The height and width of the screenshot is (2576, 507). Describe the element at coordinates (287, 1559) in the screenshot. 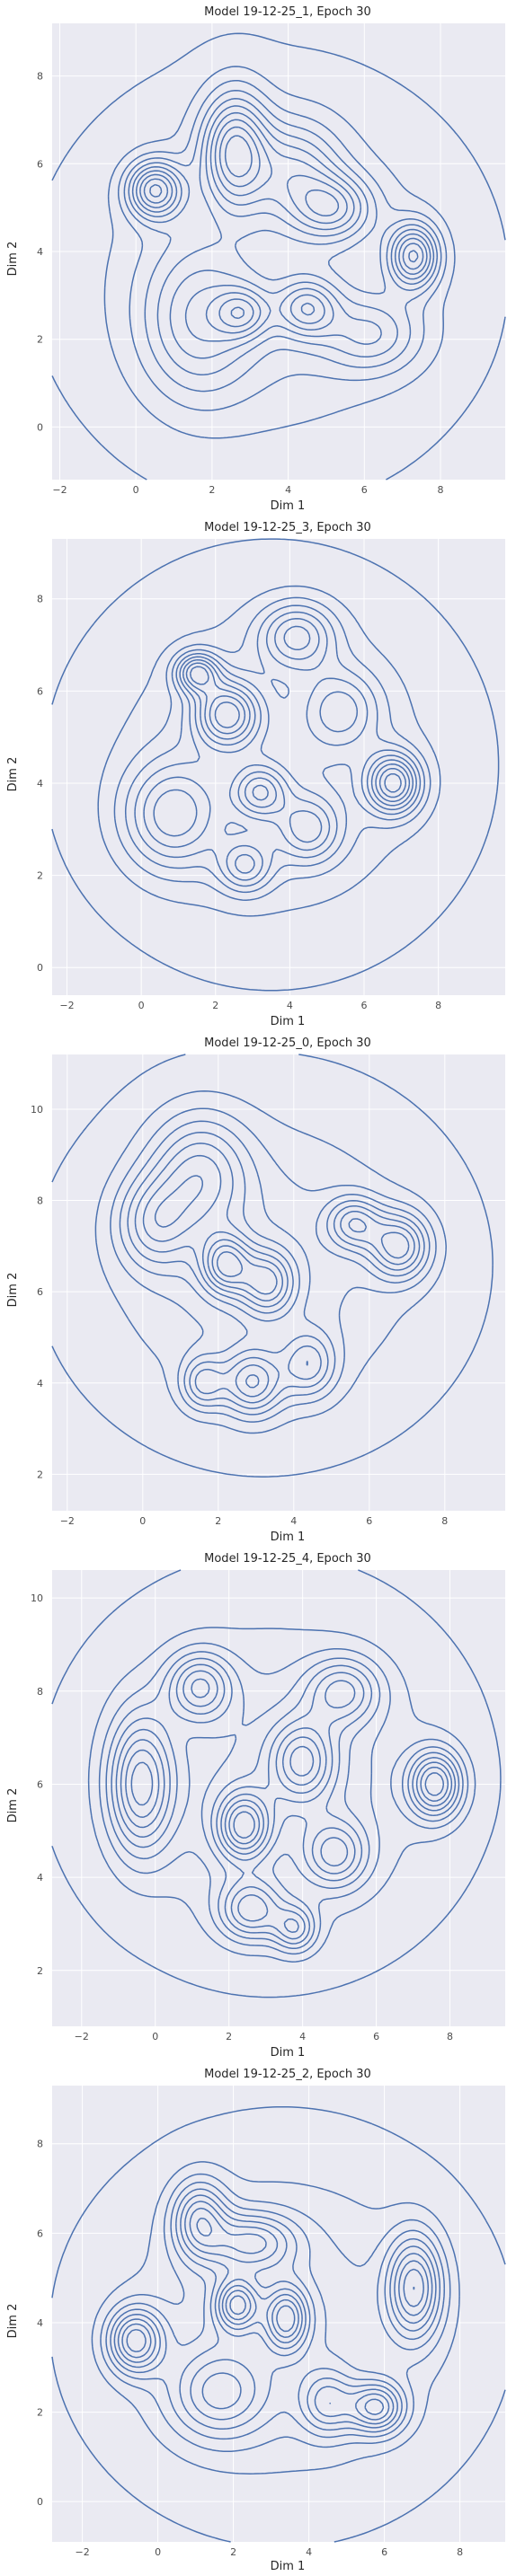

I see `chart-title: Model 19-12-25_4, Epoch 30` at that location.